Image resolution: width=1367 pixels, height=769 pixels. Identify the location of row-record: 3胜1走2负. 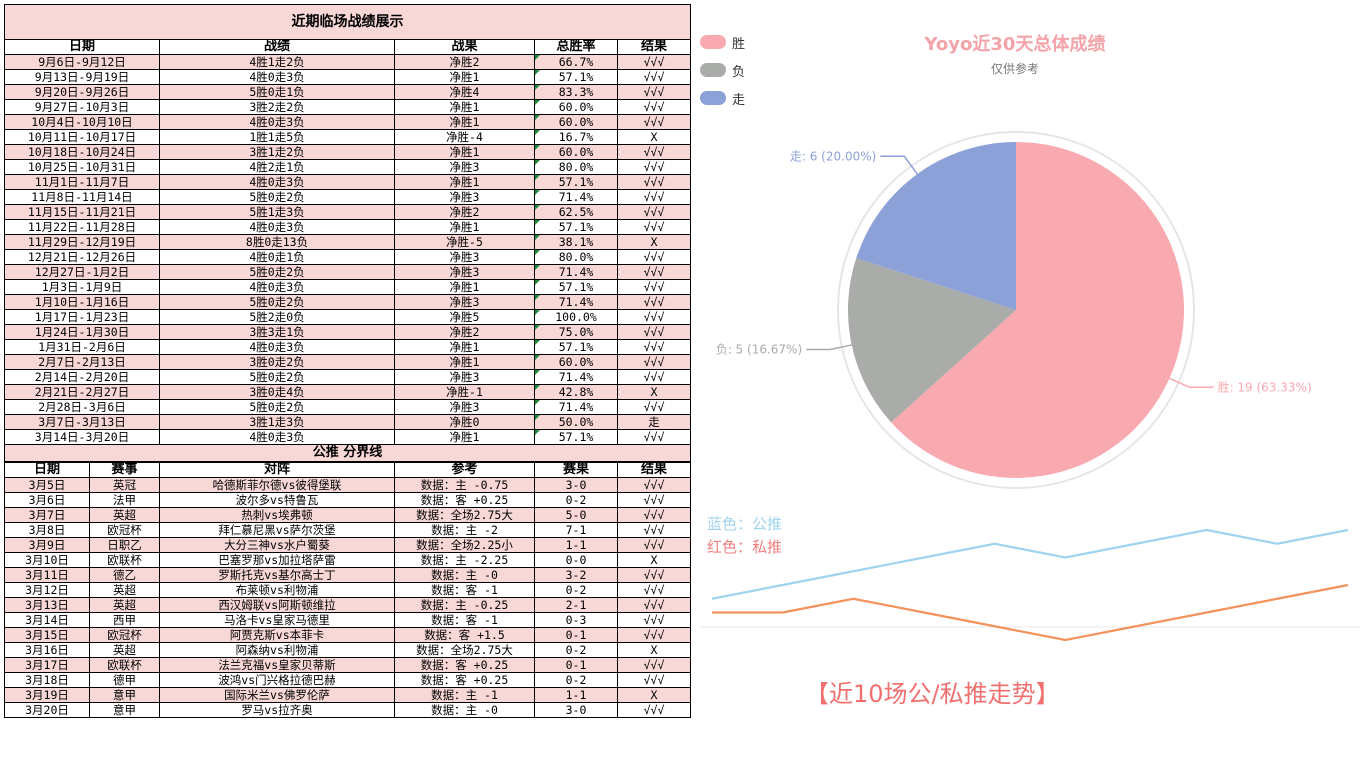
(277, 152).